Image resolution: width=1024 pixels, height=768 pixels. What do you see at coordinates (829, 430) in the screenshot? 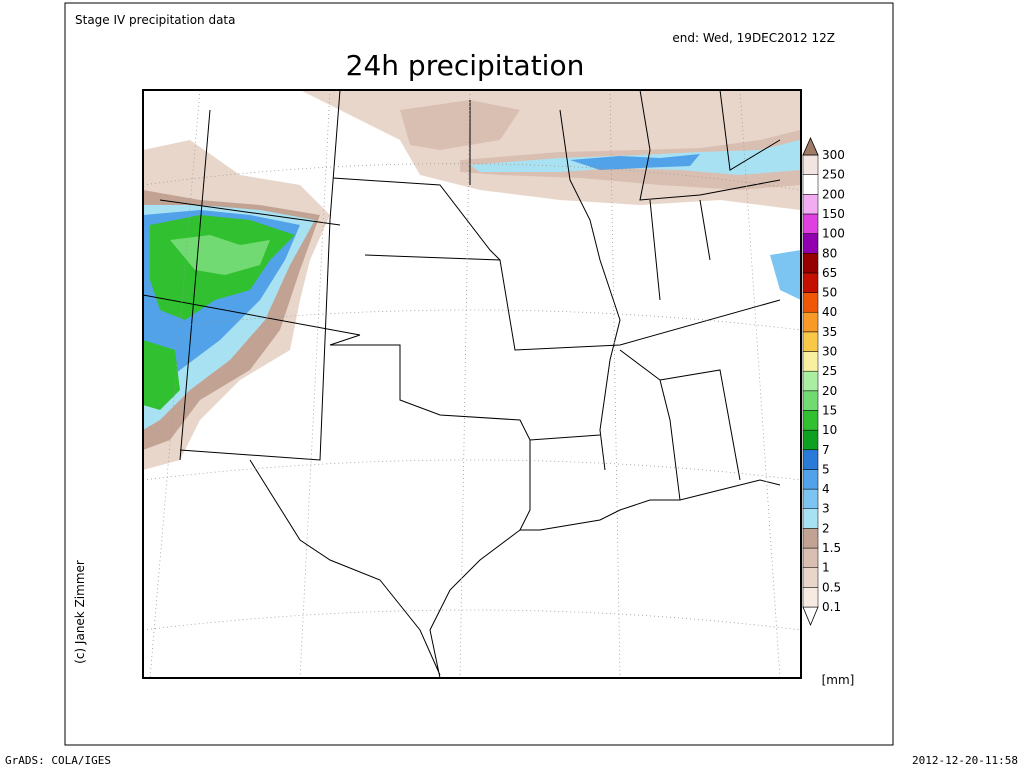
I see `colorbar-label: 10` at bounding box center [829, 430].